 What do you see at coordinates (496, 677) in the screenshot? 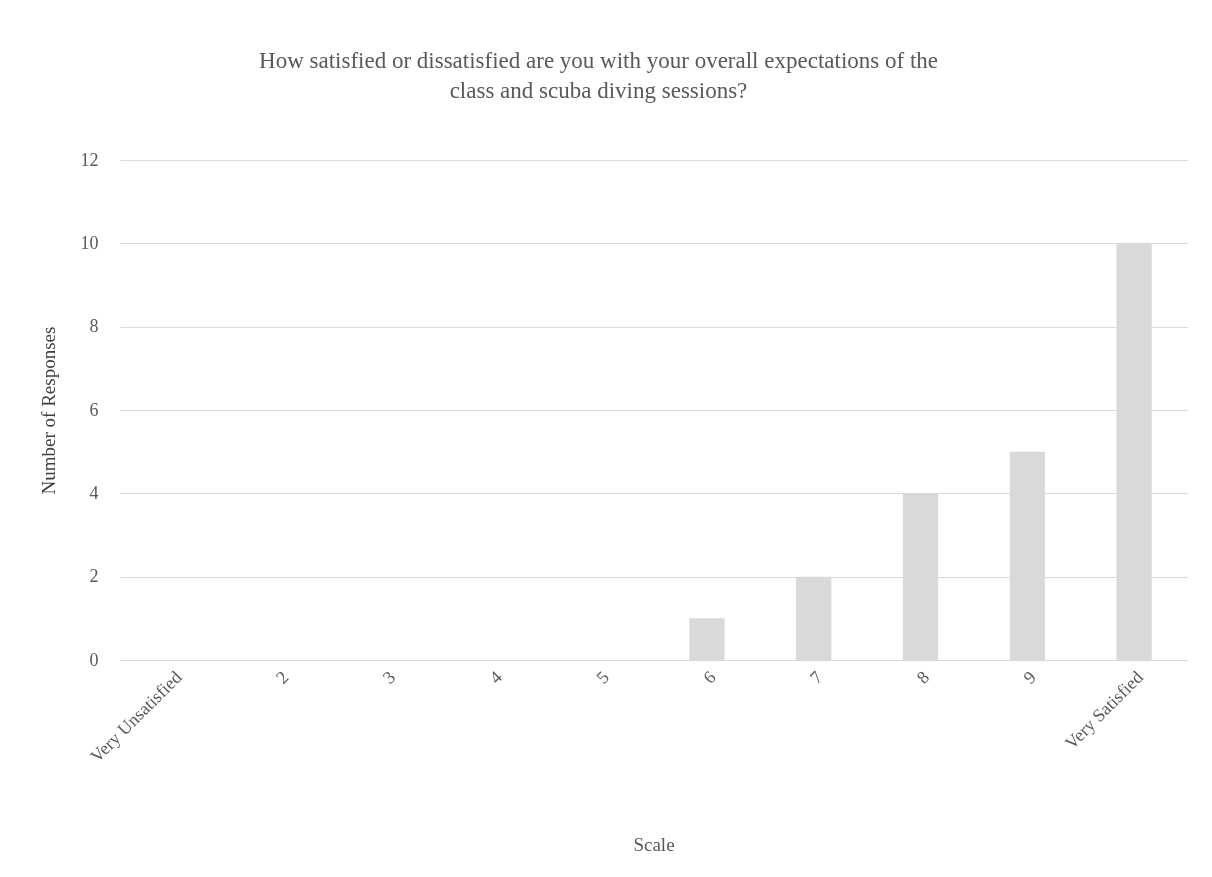
I see `x-tick-label: 4` at bounding box center [496, 677].